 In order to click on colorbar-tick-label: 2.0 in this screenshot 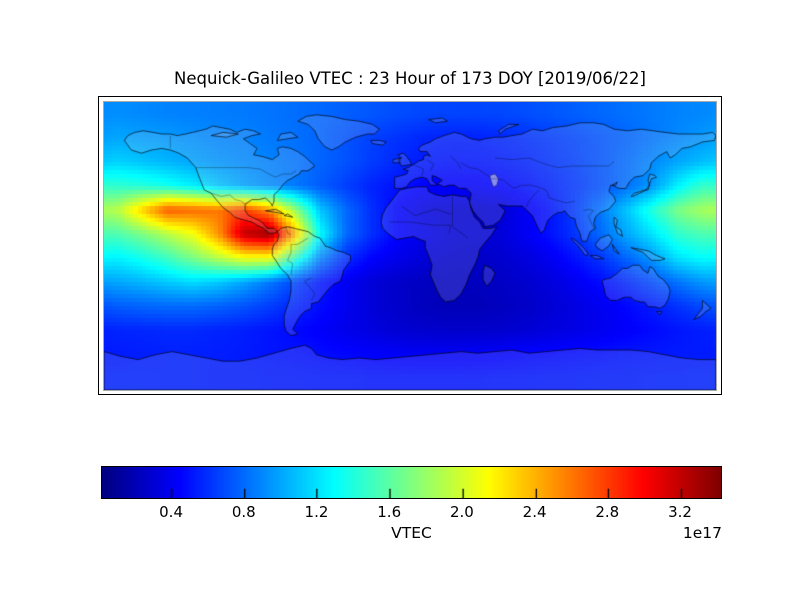, I will do `click(461, 512)`.